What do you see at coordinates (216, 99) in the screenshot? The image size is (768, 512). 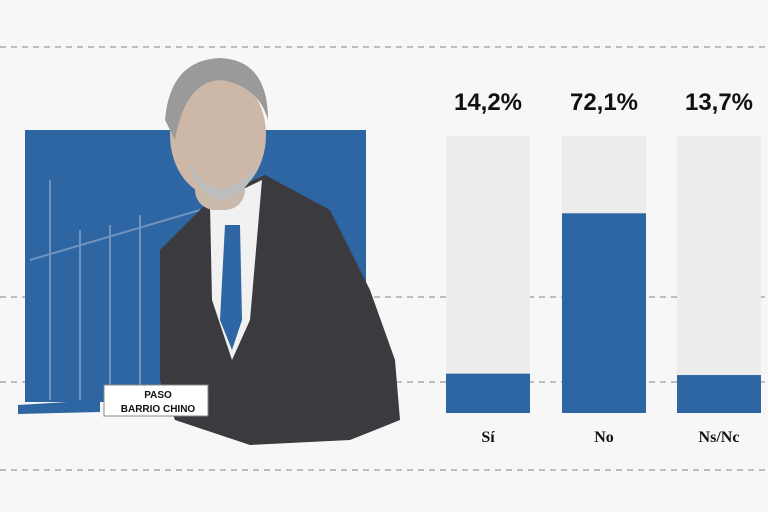 I see `hair` at bounding box center [216, 99].